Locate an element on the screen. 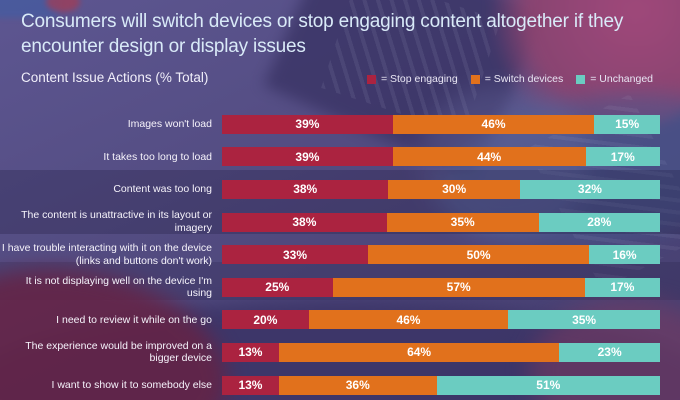 The width and height of the screenshot is (680, 400). bar-segment-switch-devices: 44% is located at coordinates (489, 157).